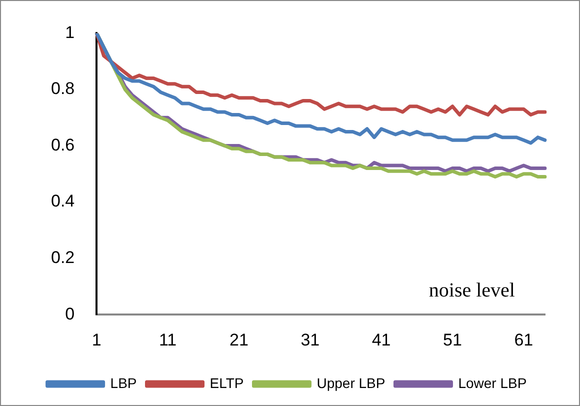 The image size is (580, 406). I want to click on y-tick-label: 1, so click(70, 32).